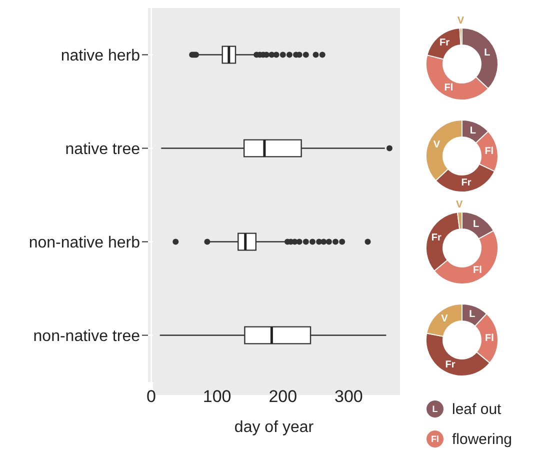  I want to click on x-tick-label: 0, so click(151, 396).